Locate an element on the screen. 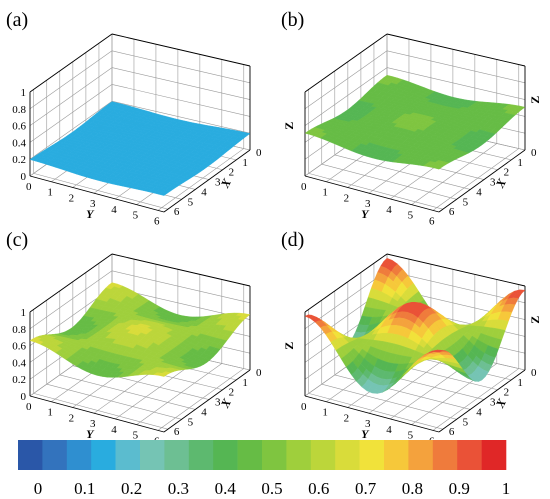  colorbar-tick-label: 0.2 is located at coordinates (131, 488).